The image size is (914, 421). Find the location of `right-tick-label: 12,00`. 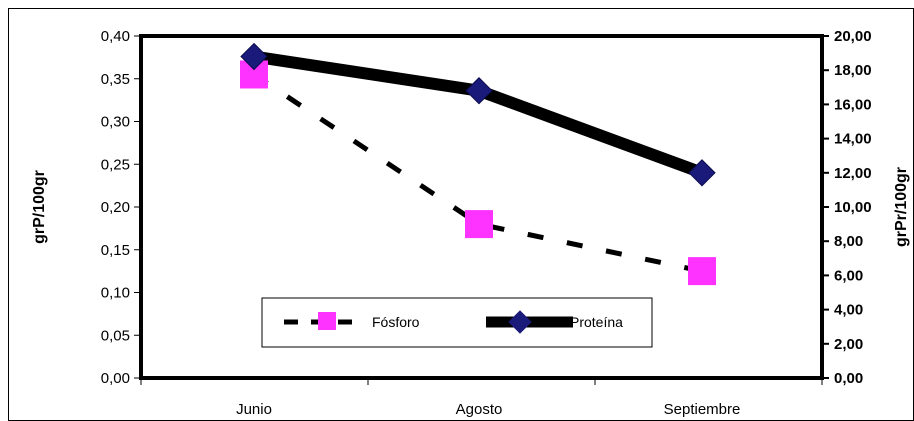

right-tick-label: 12,00 is located at coordinates (853, 173).